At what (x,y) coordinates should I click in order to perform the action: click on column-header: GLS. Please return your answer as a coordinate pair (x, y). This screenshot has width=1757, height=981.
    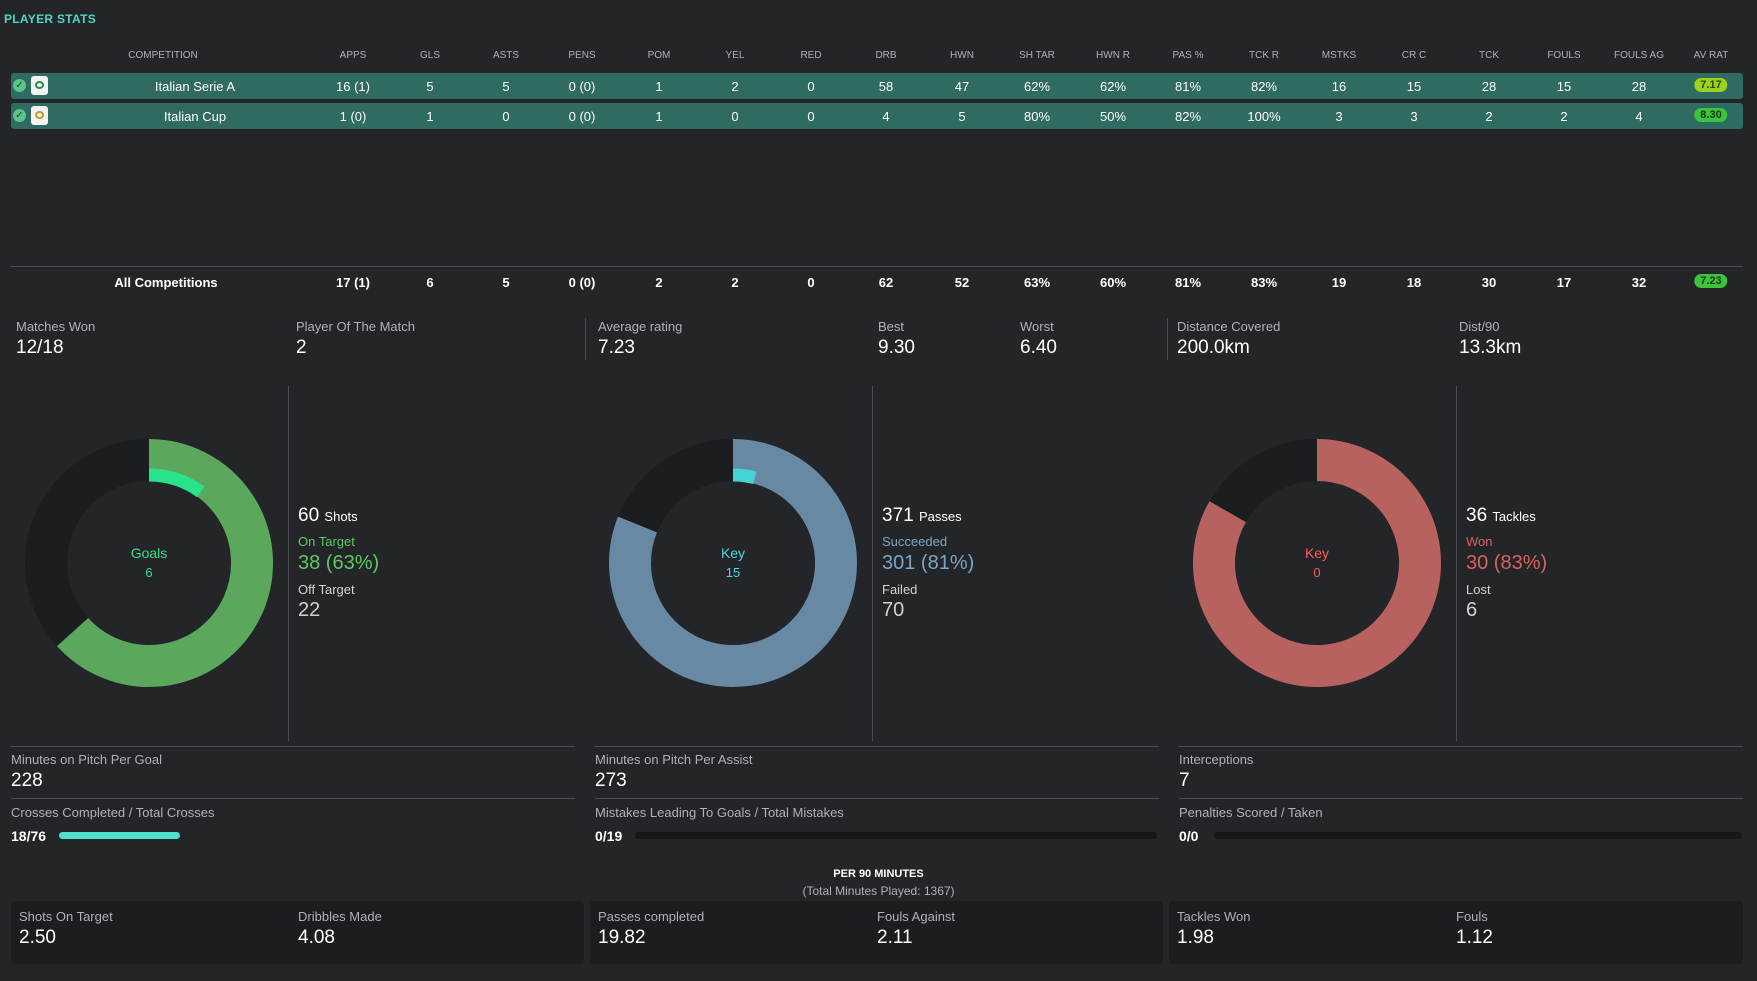
    Looking at the image, I should click on (430, 55).